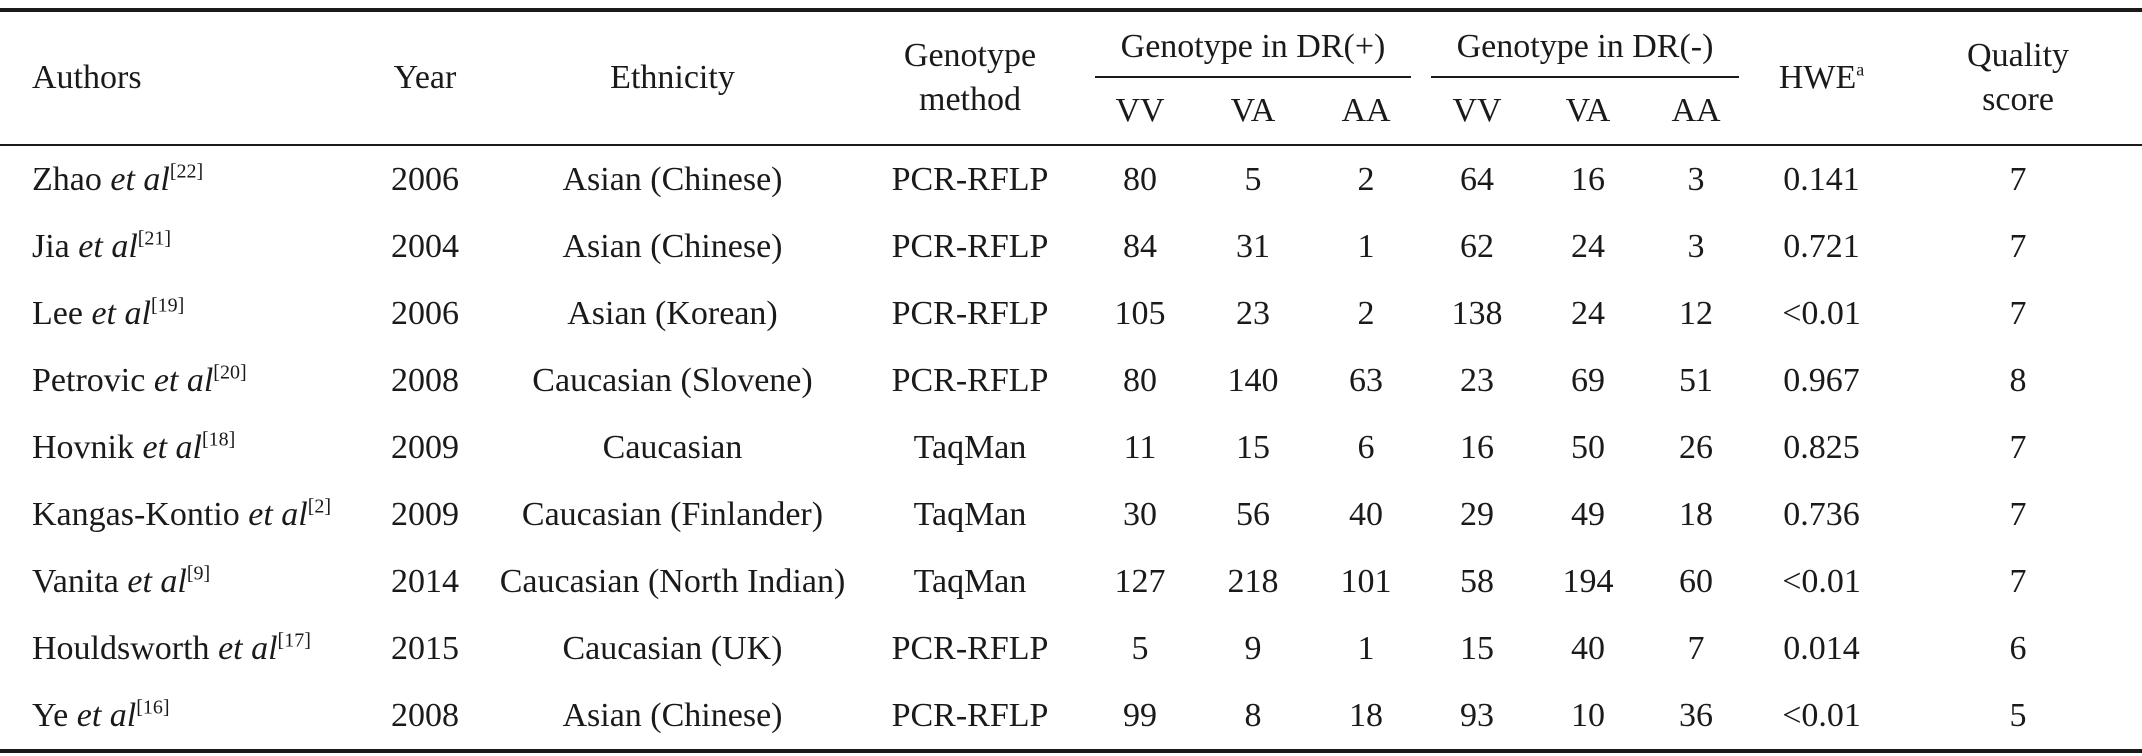  What do you see at coordinates (1585, 53) in the screenshot?
I see `header-group-dr-negative-label: Genotype in DR(-)` at bounding box center [1585, 53].